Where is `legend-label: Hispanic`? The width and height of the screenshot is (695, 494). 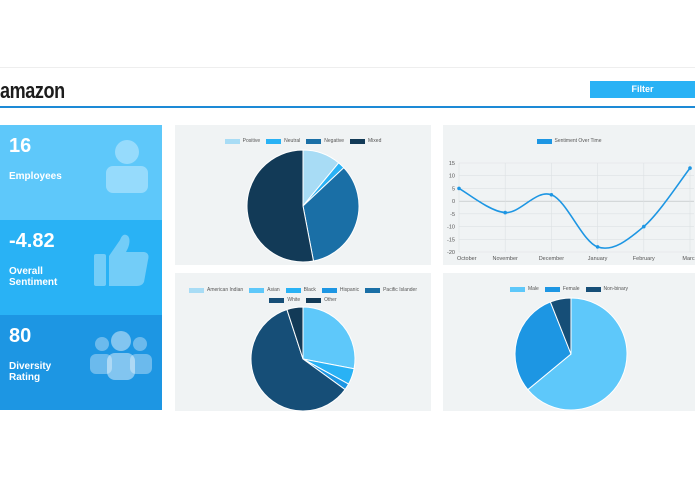 legend-label: Hispanic is located at coordinates (349, 290).